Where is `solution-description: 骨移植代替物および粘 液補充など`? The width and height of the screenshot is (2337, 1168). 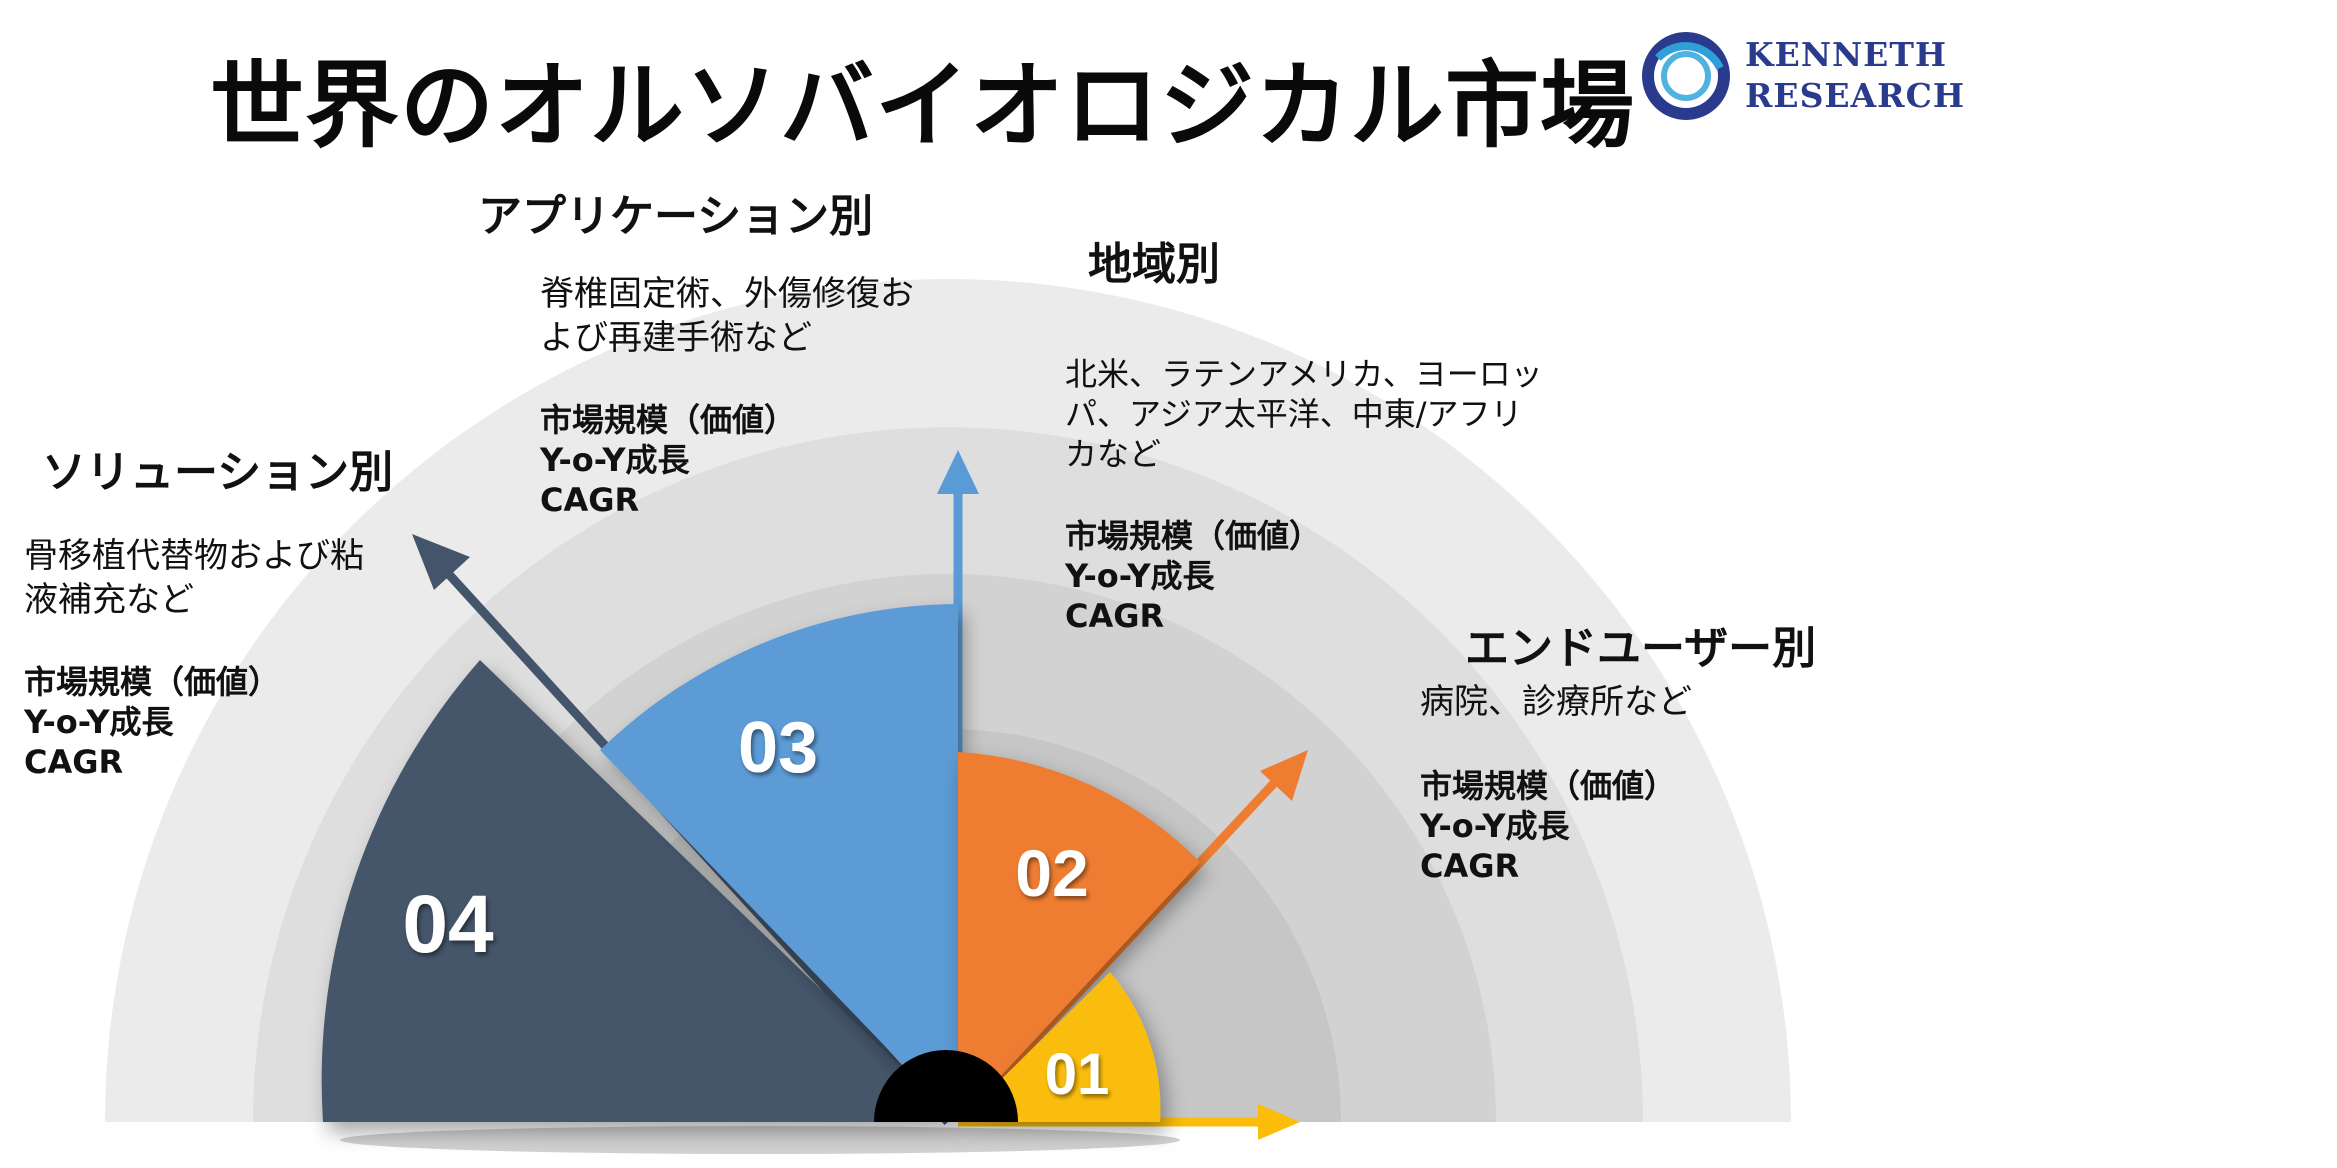 solution-description: 骨移植代替物および粘 液補充など is located at coordinates (194, 578).